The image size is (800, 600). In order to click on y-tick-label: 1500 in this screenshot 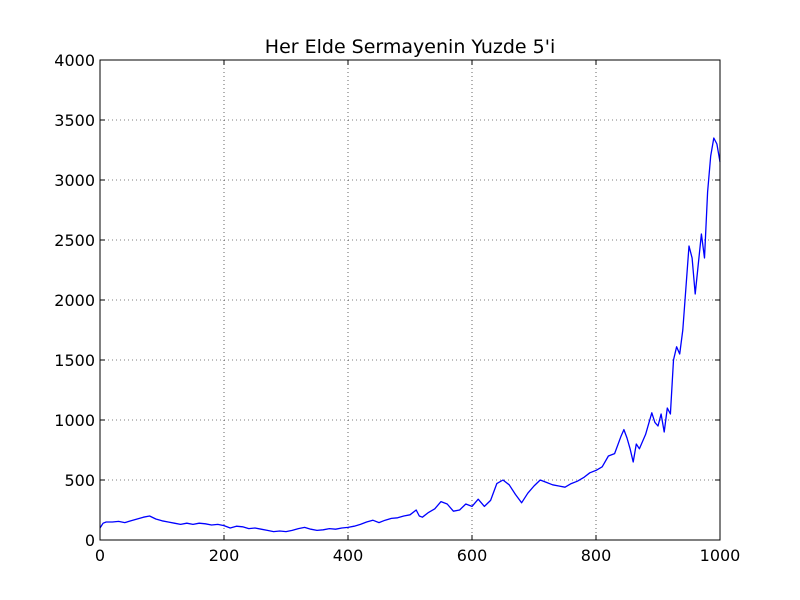, I will do `click(74, 360)`.